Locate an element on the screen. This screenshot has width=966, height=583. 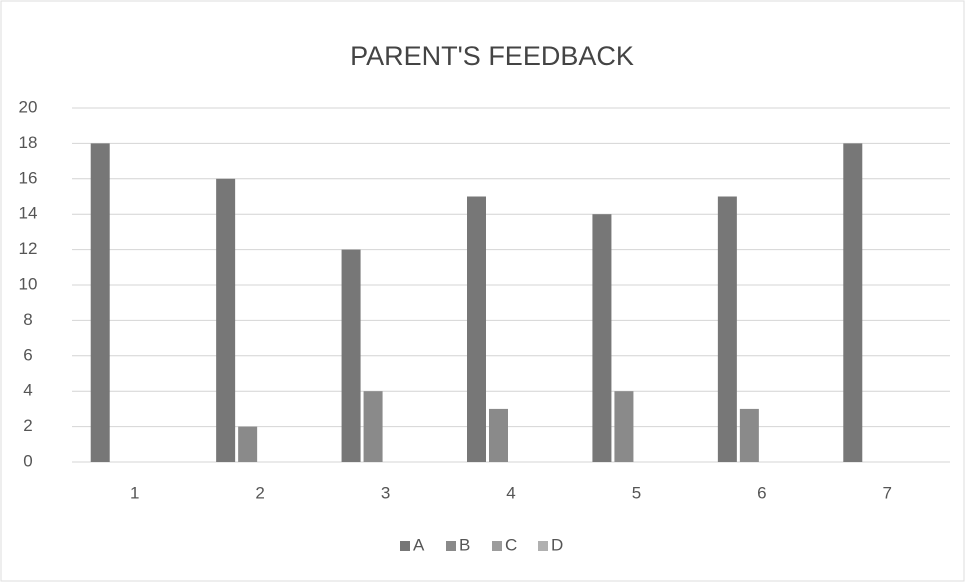
x-tick-label: 7 is located at coordinates (887, 492).